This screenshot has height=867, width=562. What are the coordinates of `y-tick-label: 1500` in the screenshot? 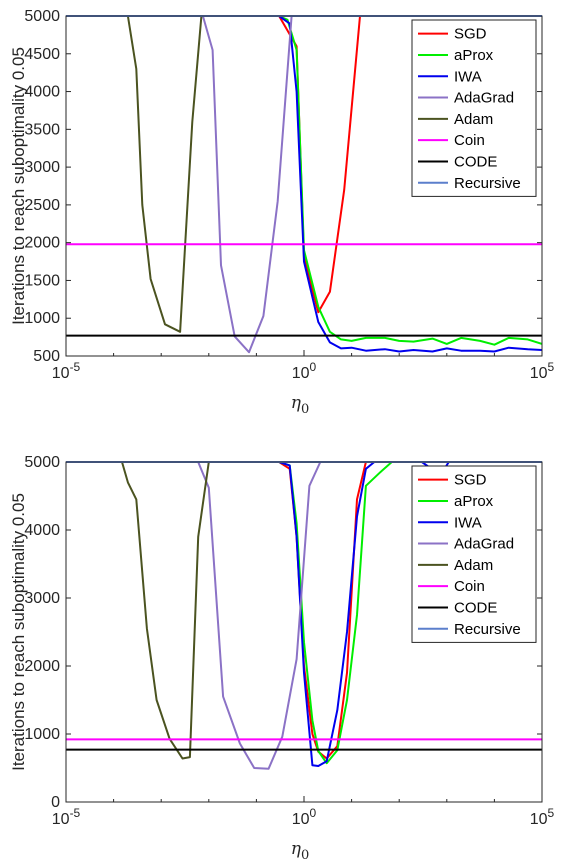 It's located at (42, 280).